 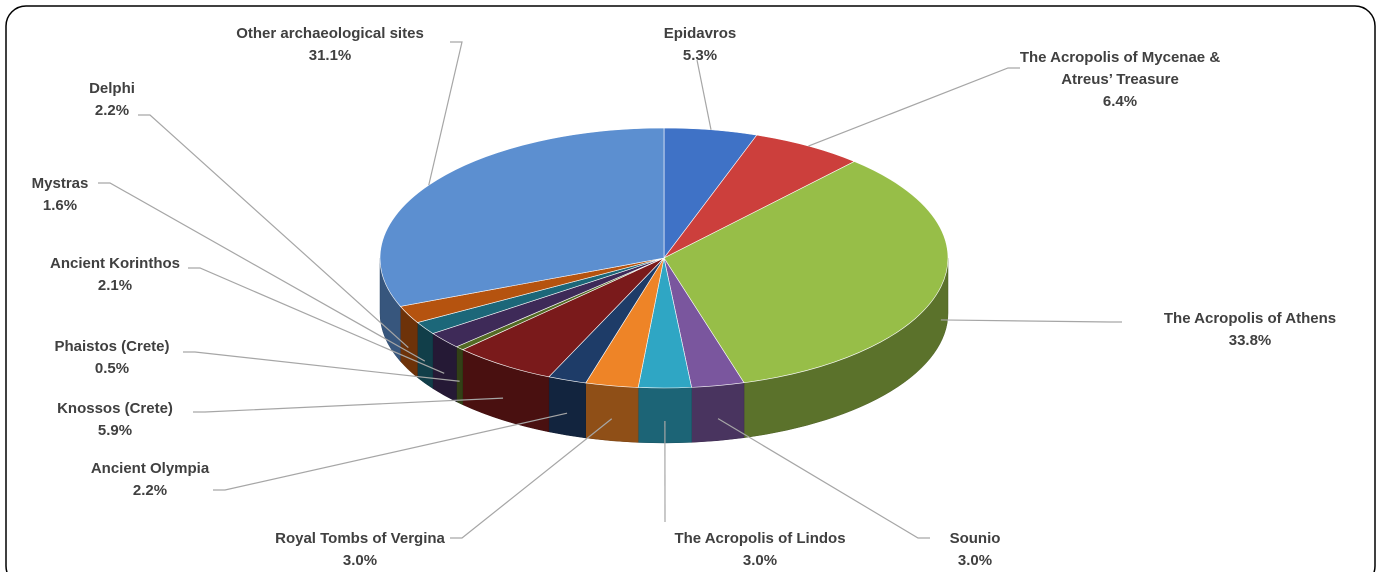 What do you see at coordinates (975, 550) in the screenshot?
I see `data-label: Sounio 3.0%` at bounding box center [975, 550].